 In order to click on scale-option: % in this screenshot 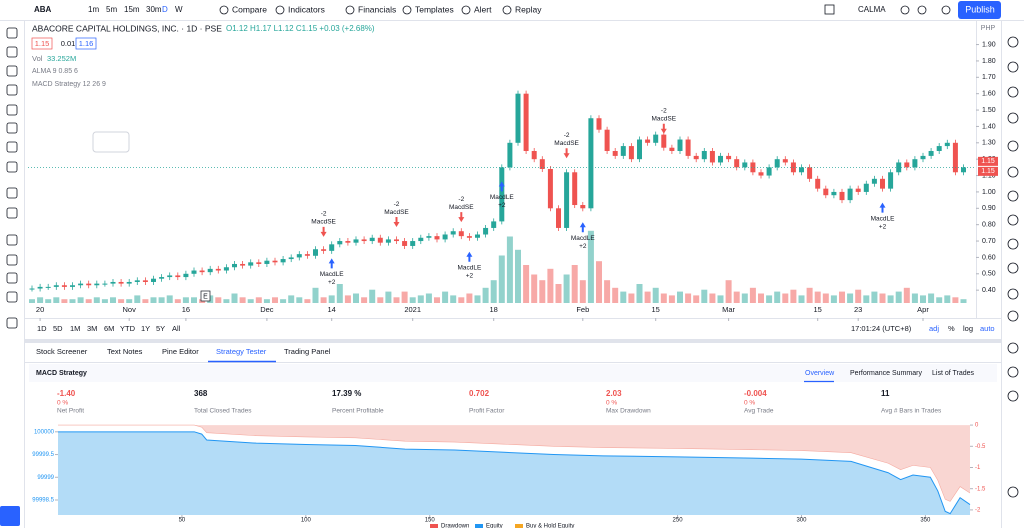, I will do `click(951, 328)`.